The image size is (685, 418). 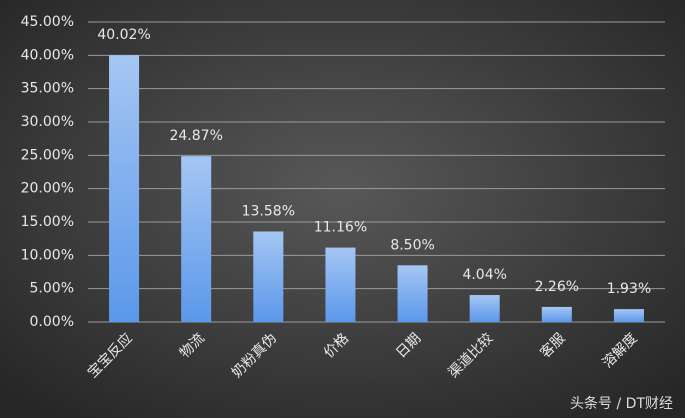 What do you see at coordinates (629, 289) in the screenshot?
I see `data-label: 1.93%` at bounding box center [629, 289].